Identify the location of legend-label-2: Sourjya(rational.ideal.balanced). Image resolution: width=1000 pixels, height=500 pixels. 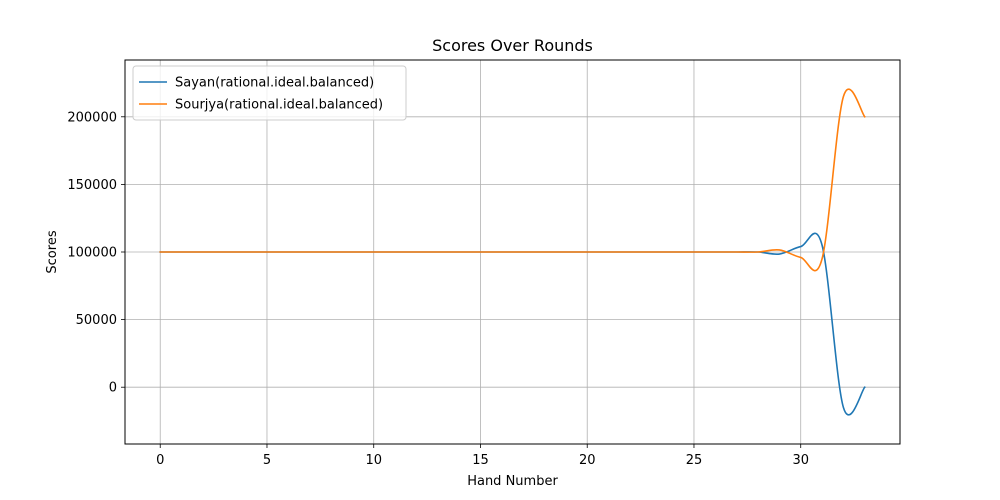
(279, 105).